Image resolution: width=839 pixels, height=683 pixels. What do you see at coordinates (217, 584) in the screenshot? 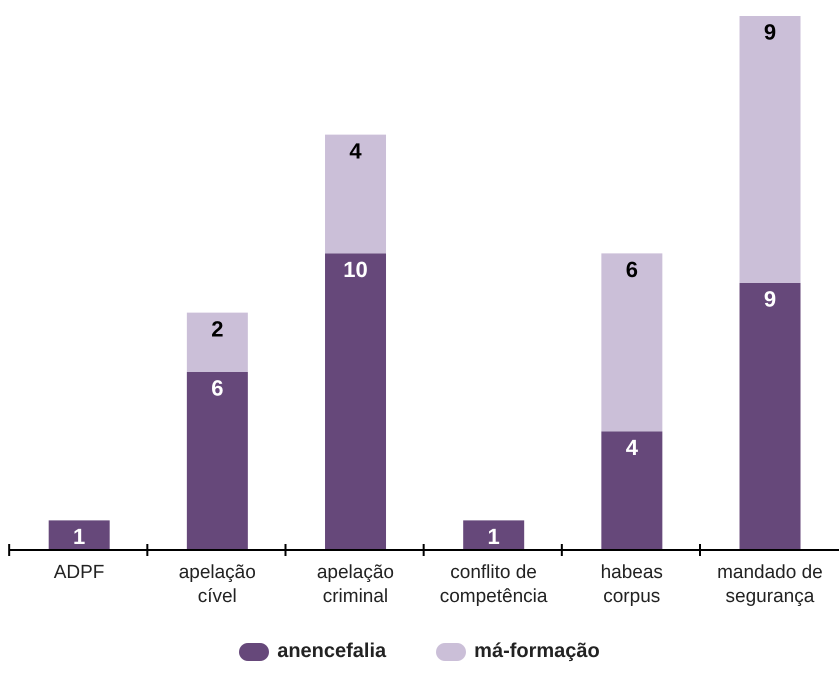
I see `x-tick-label: apelação cível` at bounding box center [217, 584].